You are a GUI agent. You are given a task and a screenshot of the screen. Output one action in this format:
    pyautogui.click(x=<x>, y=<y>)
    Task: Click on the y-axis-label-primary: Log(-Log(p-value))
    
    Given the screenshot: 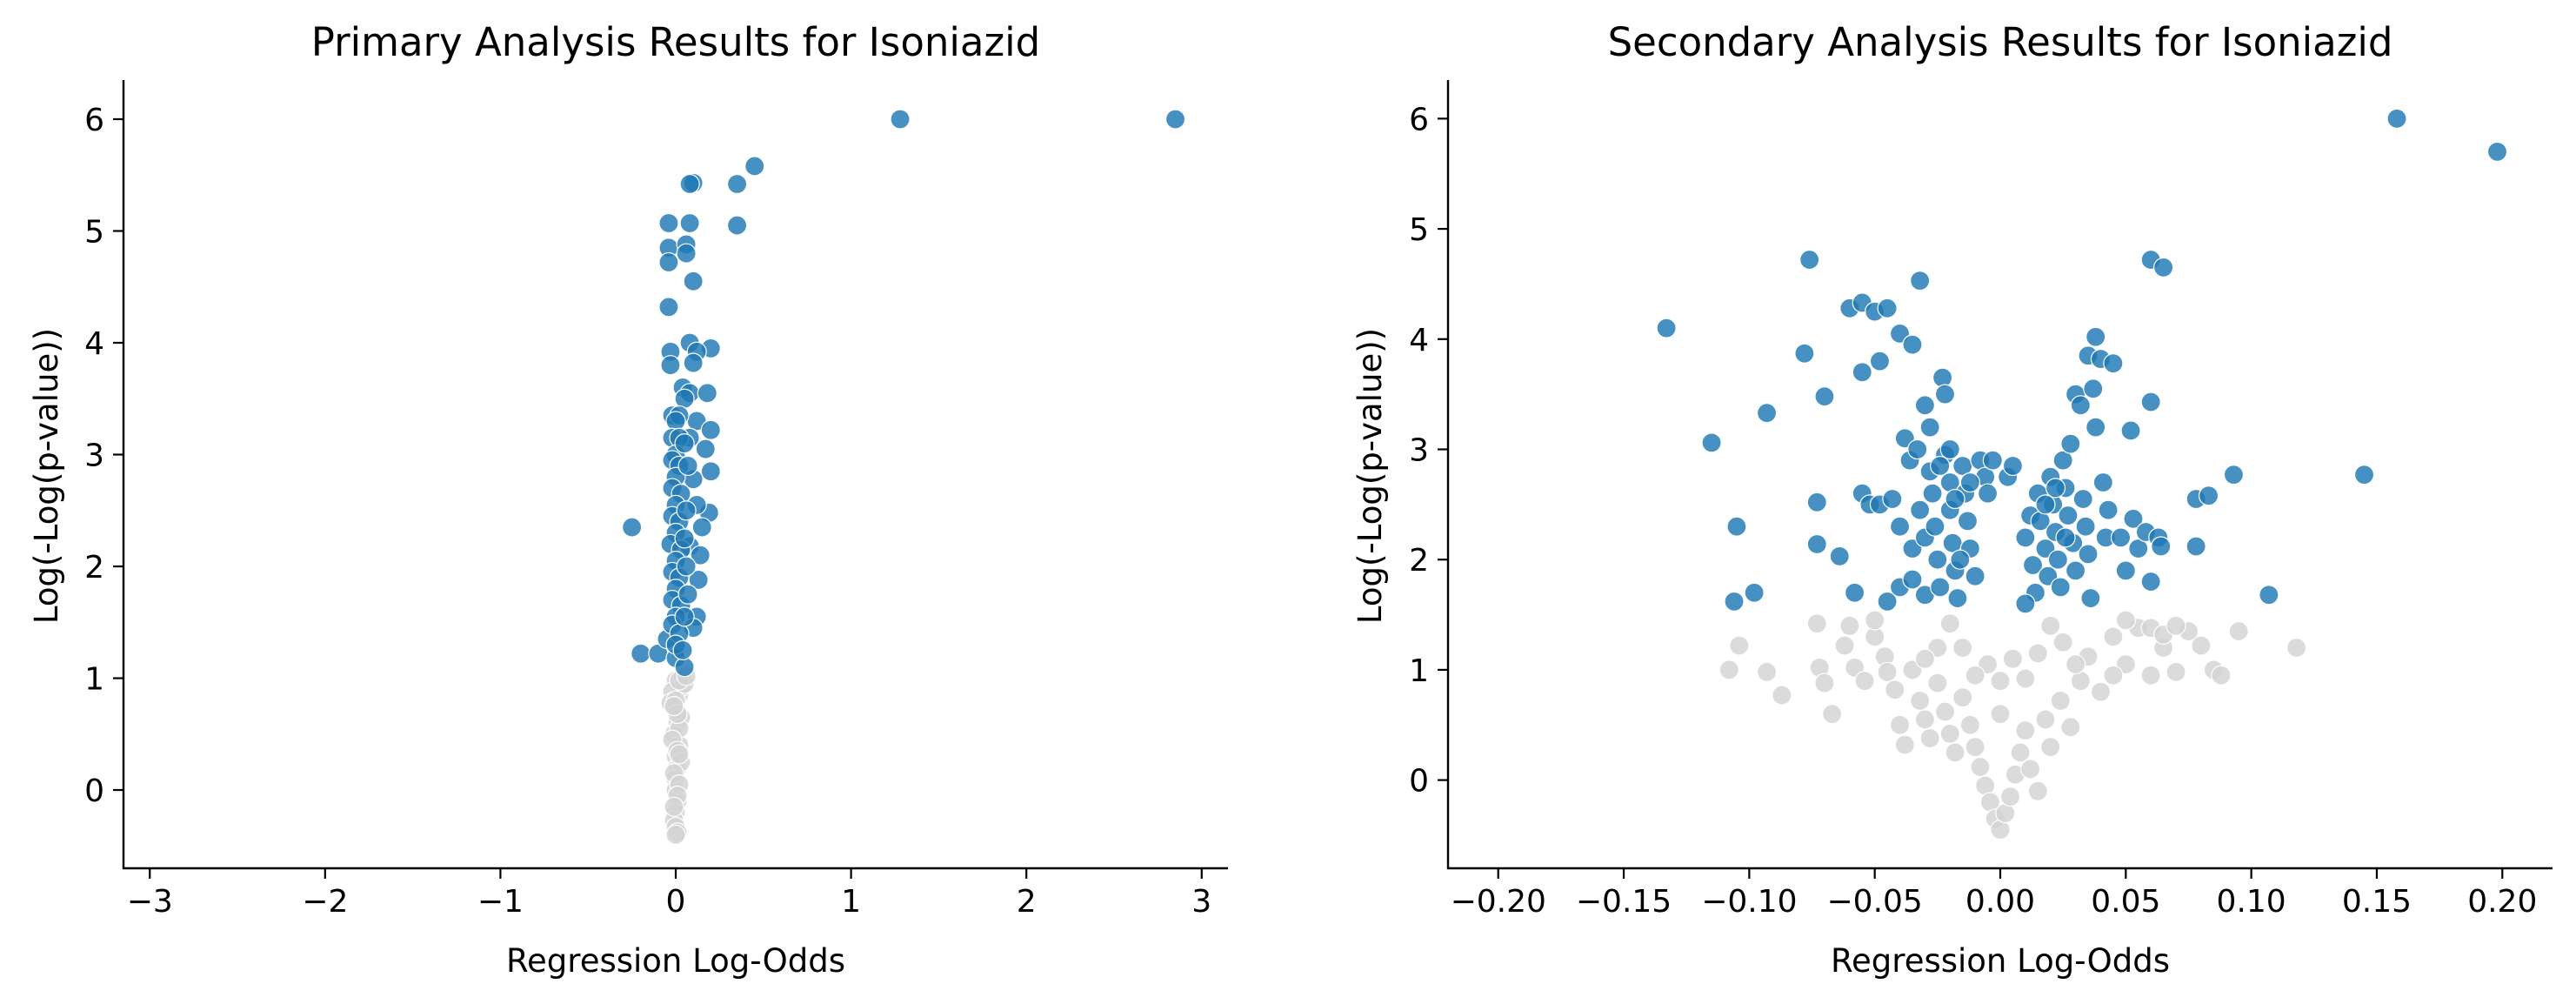 What is the action you would take?
    pyautogui.click(x=46, y=476)
    